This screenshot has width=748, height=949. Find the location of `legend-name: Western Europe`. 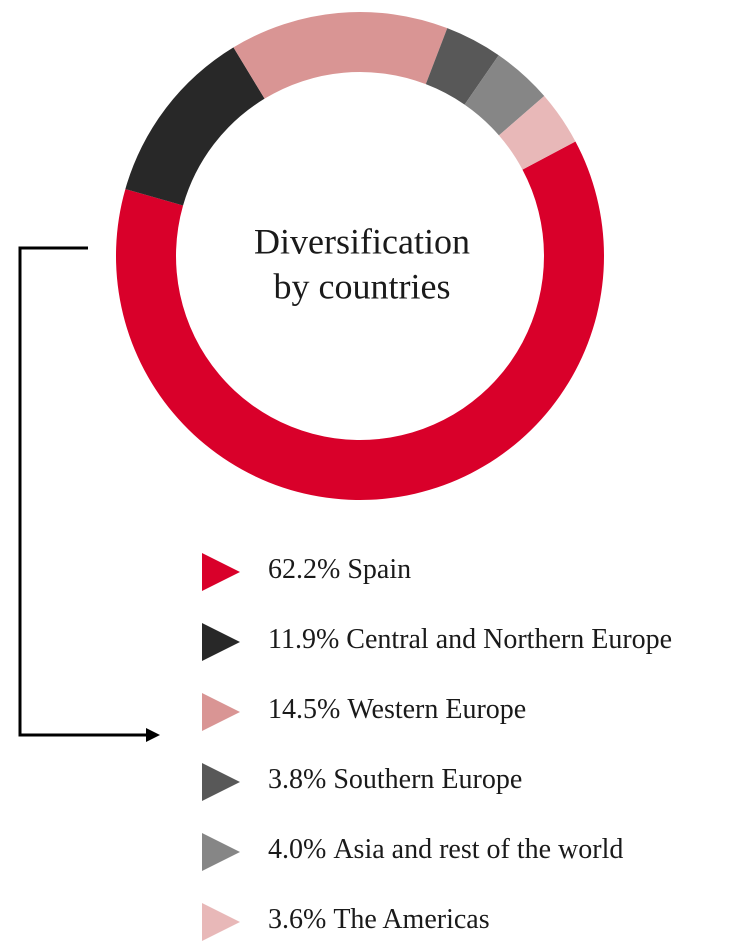

legend-name: Western Europe is located at coordinates (436, 709).